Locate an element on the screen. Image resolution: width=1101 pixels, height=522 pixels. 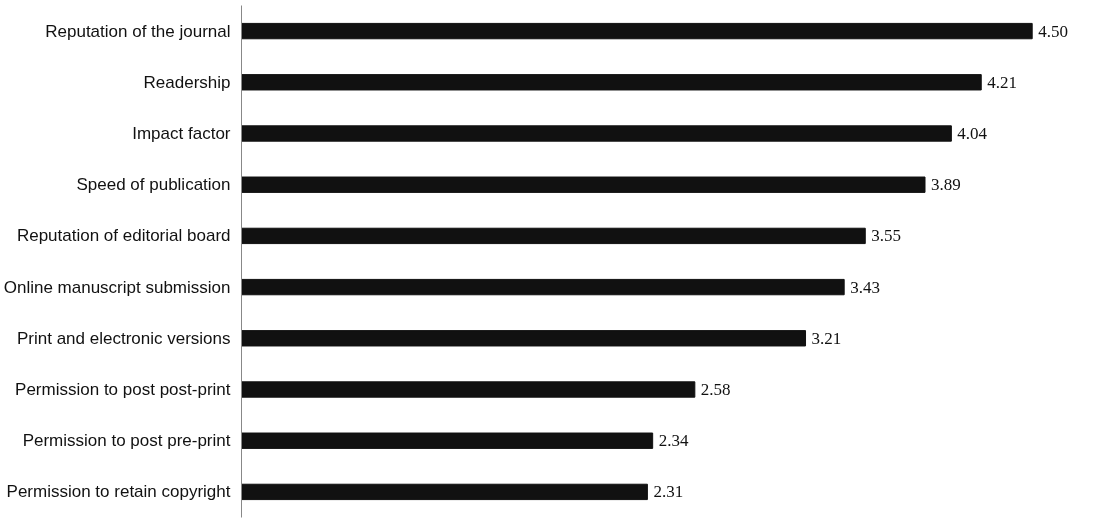
data-label: 2.31 is located at coordinates (668, 492).